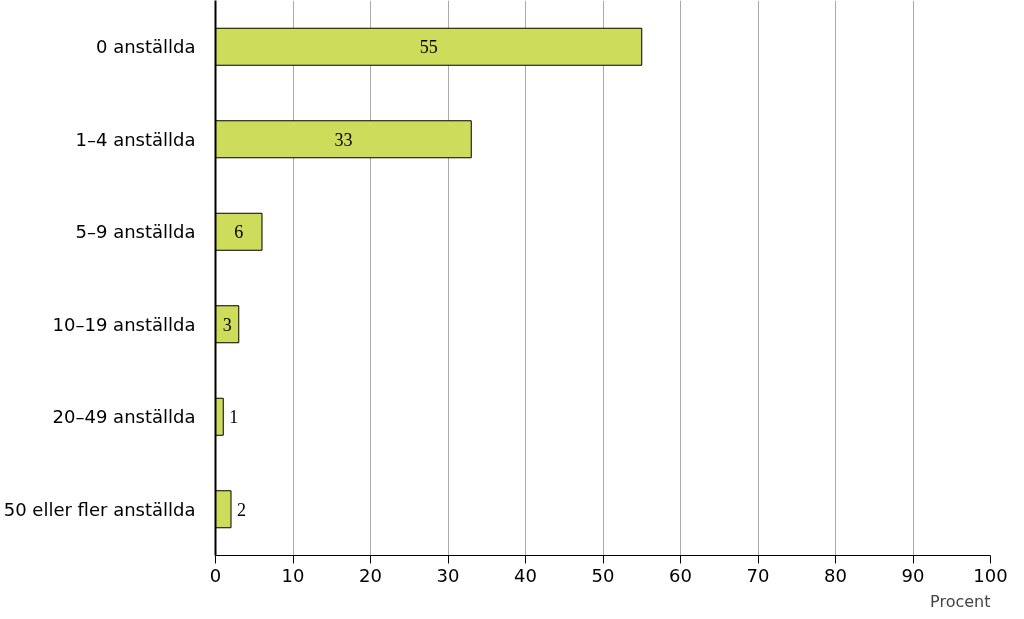 The width and height of the screenshot is (1024, 619). What do you see at coordinates (525, 575) in the screenshot?
I see `x-tick-label: 40` at bounding box center [525, 575].